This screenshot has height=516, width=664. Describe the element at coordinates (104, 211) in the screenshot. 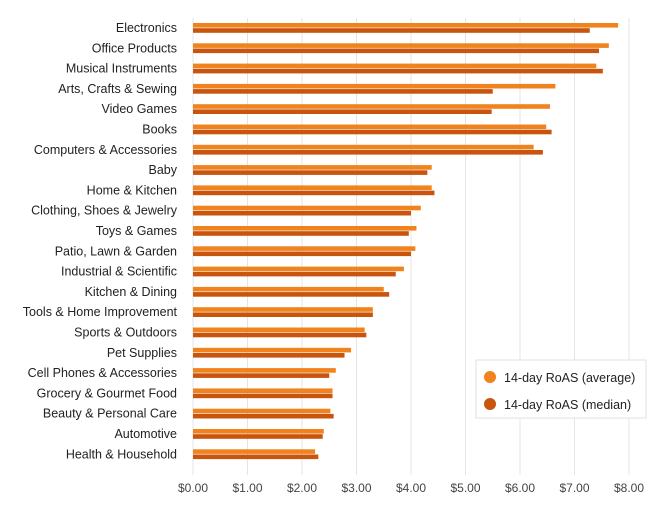

I see `category-label: Clothing, Shoes & Jewelry` at that location.